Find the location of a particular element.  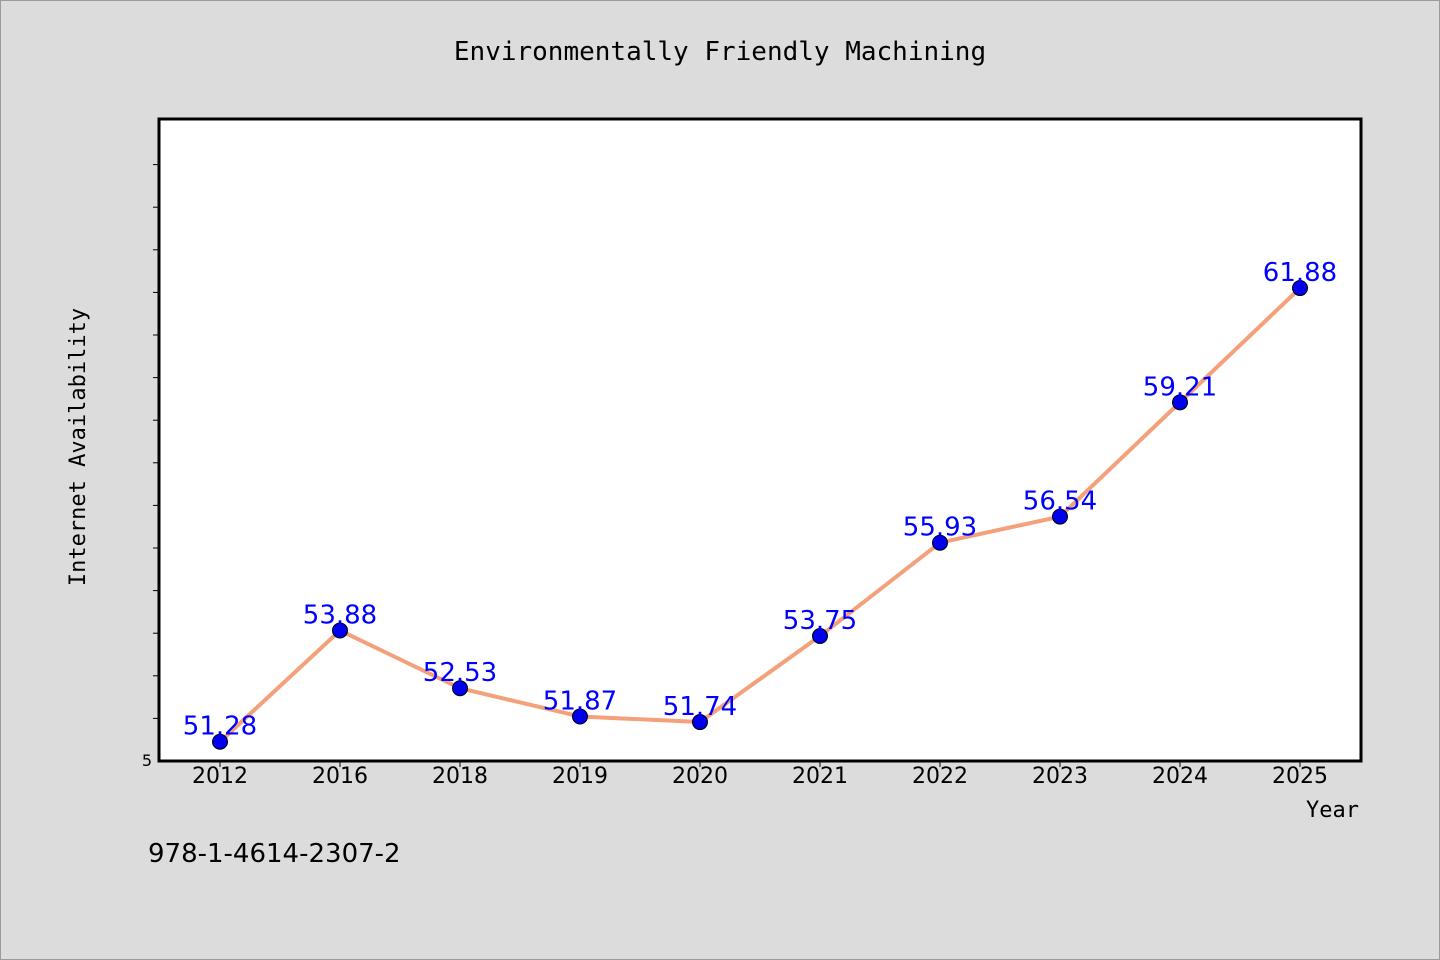

data-label: 51.74 is located at coordinates (700, 707).